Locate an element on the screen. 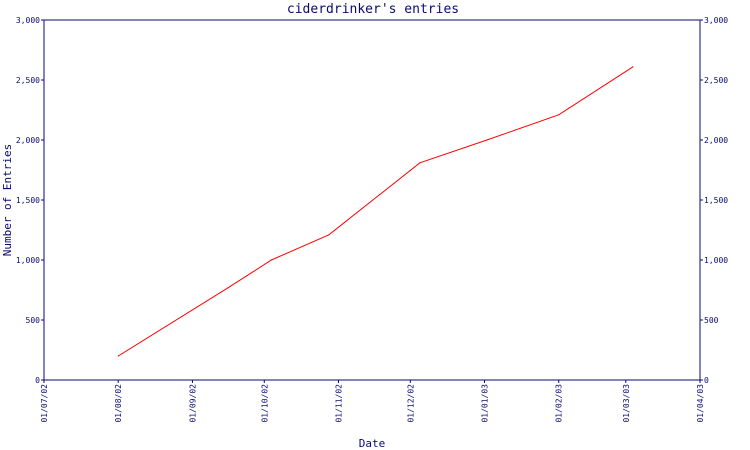  x-tick-label: 01/10/02 is located at coordinates (264, 403).